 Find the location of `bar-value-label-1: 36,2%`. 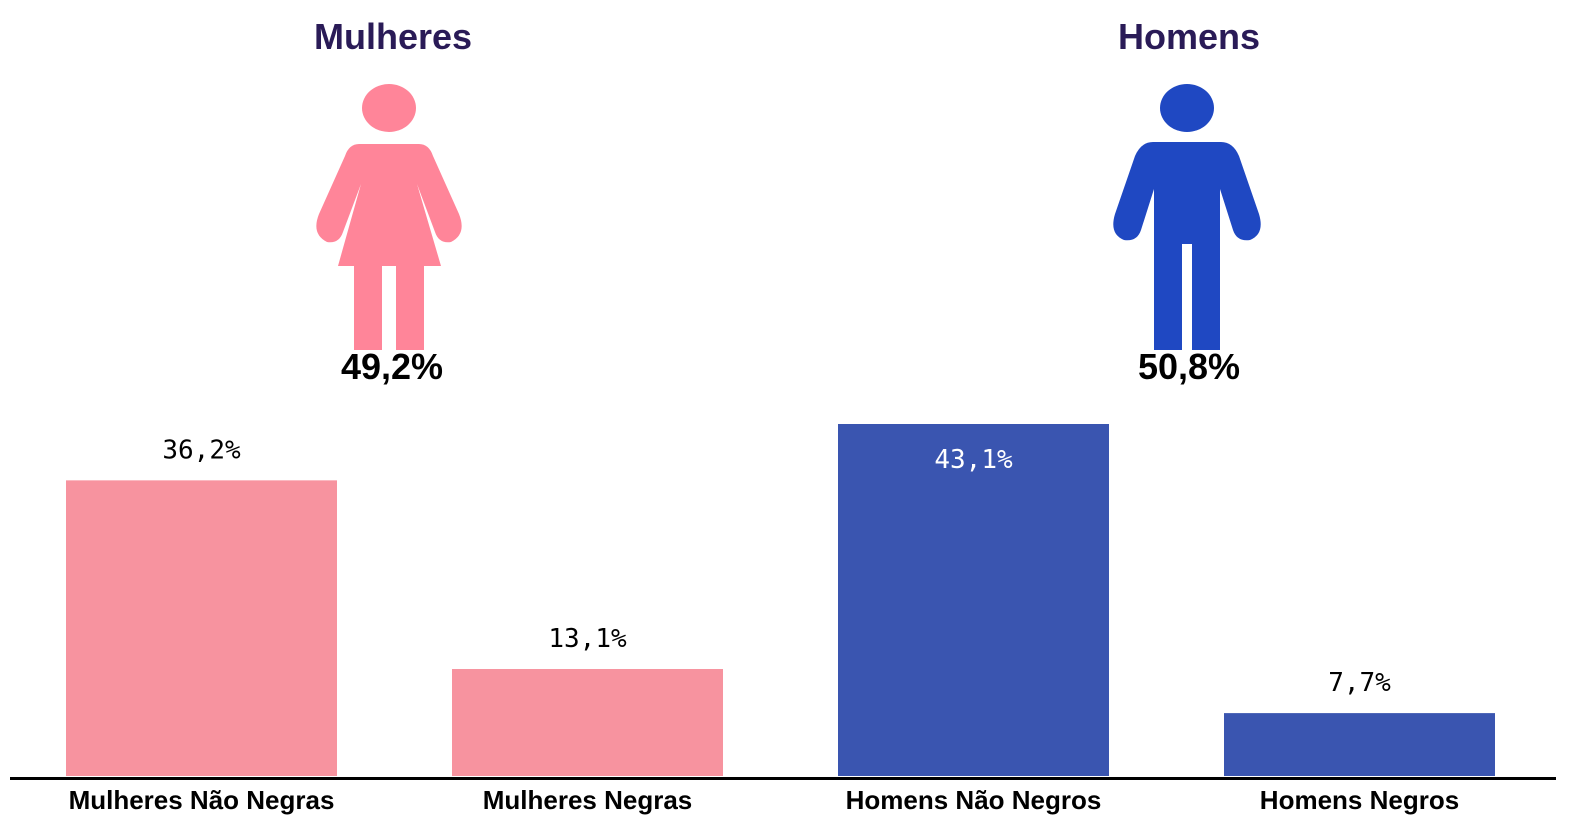

bar-value-label-1: 36,2% is located at coordinates (201, 450).